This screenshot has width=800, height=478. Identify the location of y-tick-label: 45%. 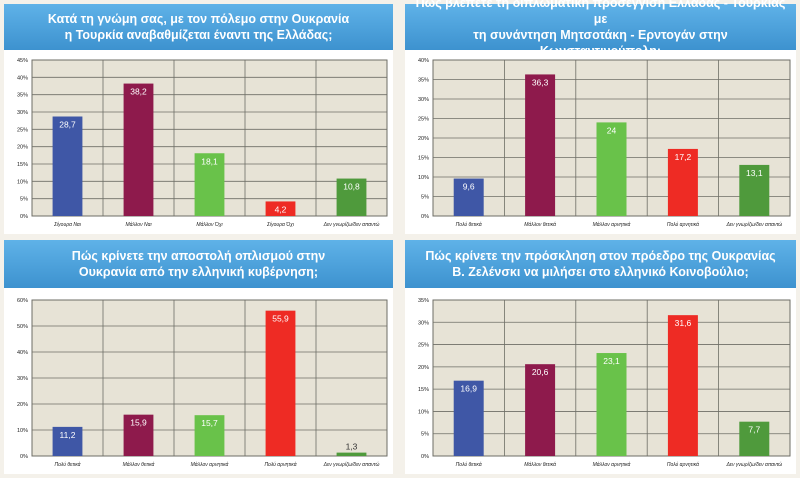
(22, 61).